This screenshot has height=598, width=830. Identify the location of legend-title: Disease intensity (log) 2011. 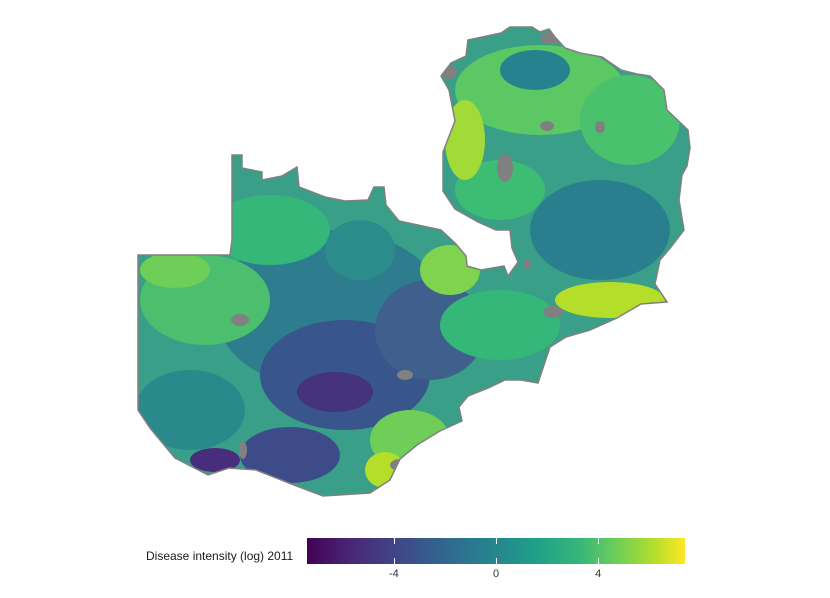
(220, 556).